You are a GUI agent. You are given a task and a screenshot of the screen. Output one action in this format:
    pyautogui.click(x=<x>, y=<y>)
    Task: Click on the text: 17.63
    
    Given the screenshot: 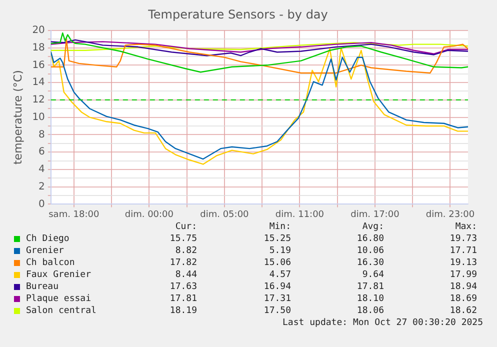 What is the action you would take?
    pyautogui.click(x=183, y=287)
    